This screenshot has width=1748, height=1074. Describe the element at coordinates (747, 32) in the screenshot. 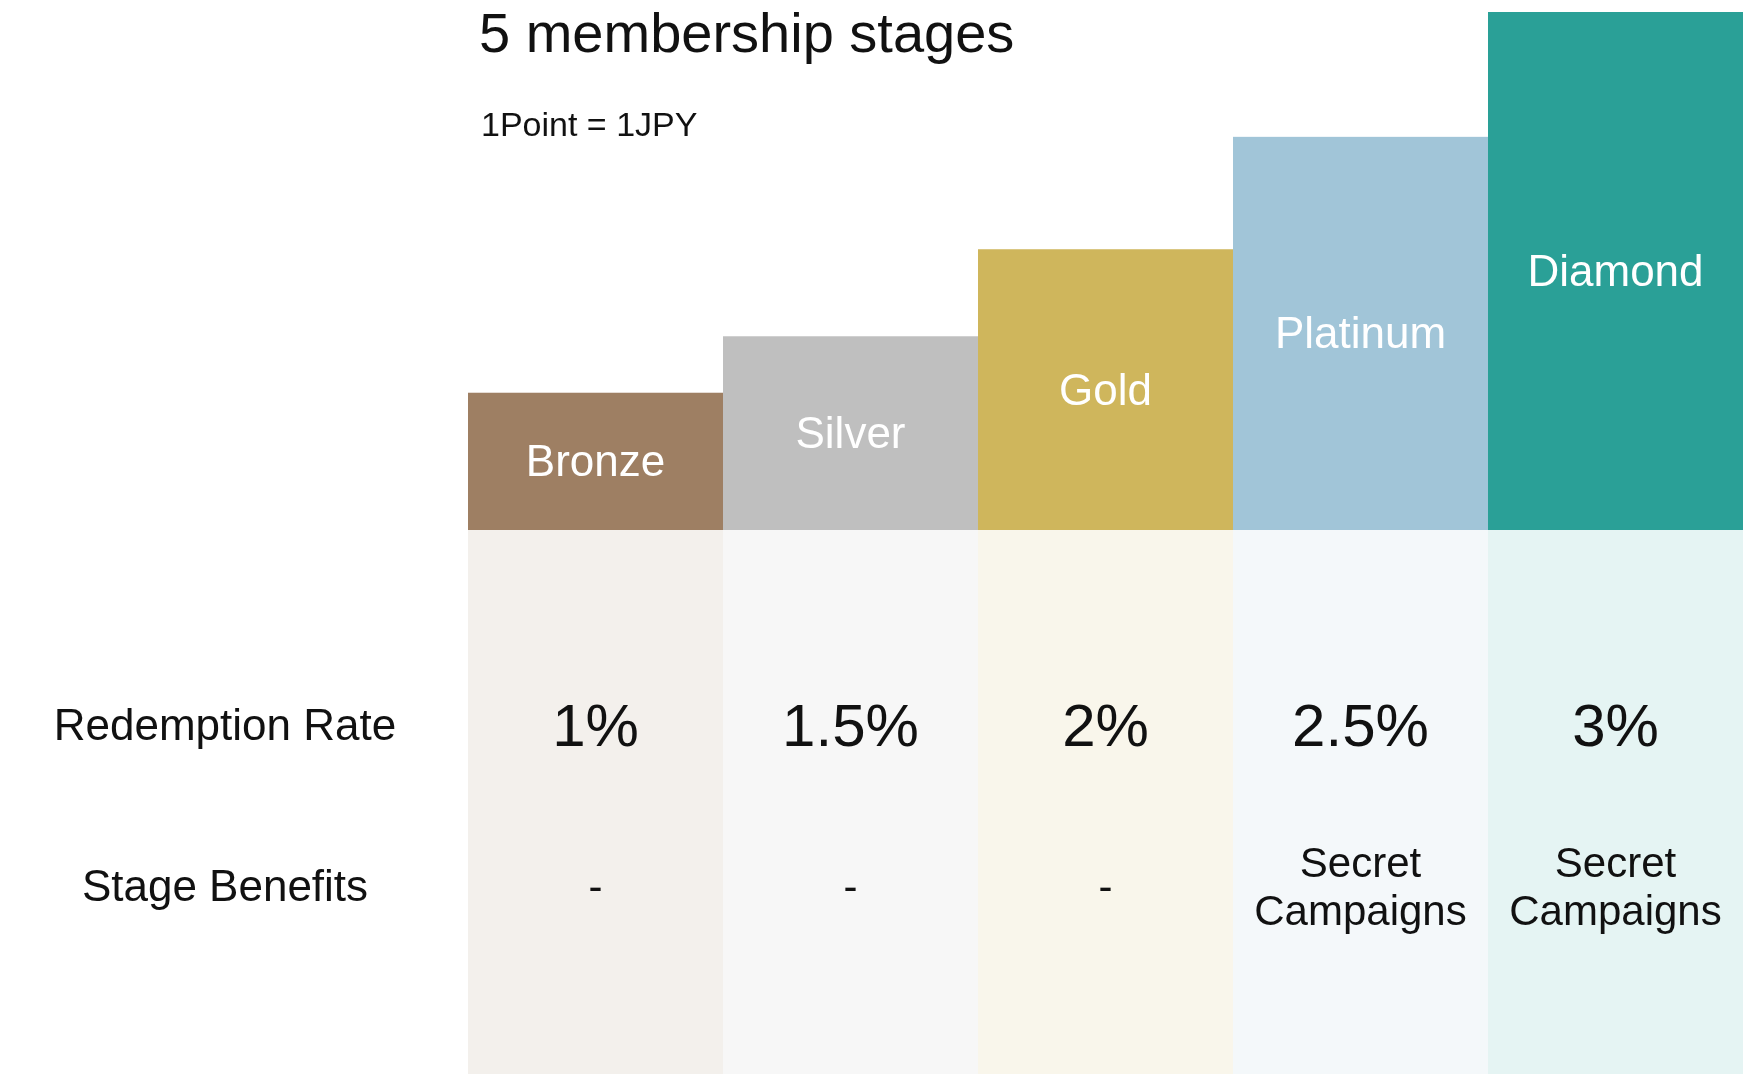

I see `chart-title: 5 membership stages` at that location.